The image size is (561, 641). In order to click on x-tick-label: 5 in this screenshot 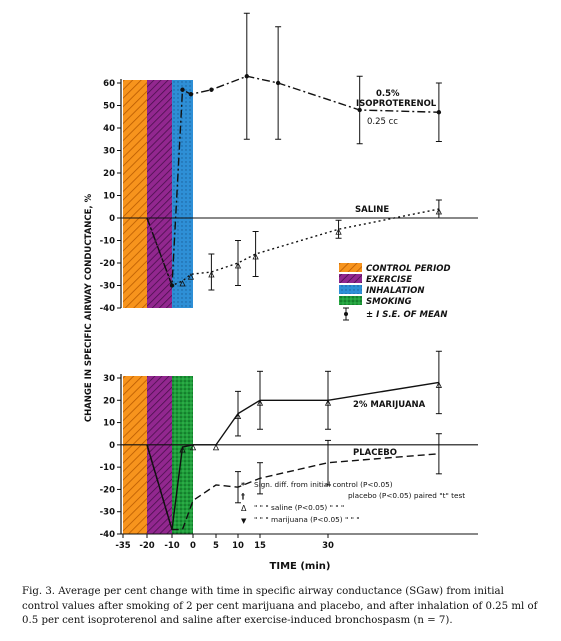, I will do `click(216, 546)`.